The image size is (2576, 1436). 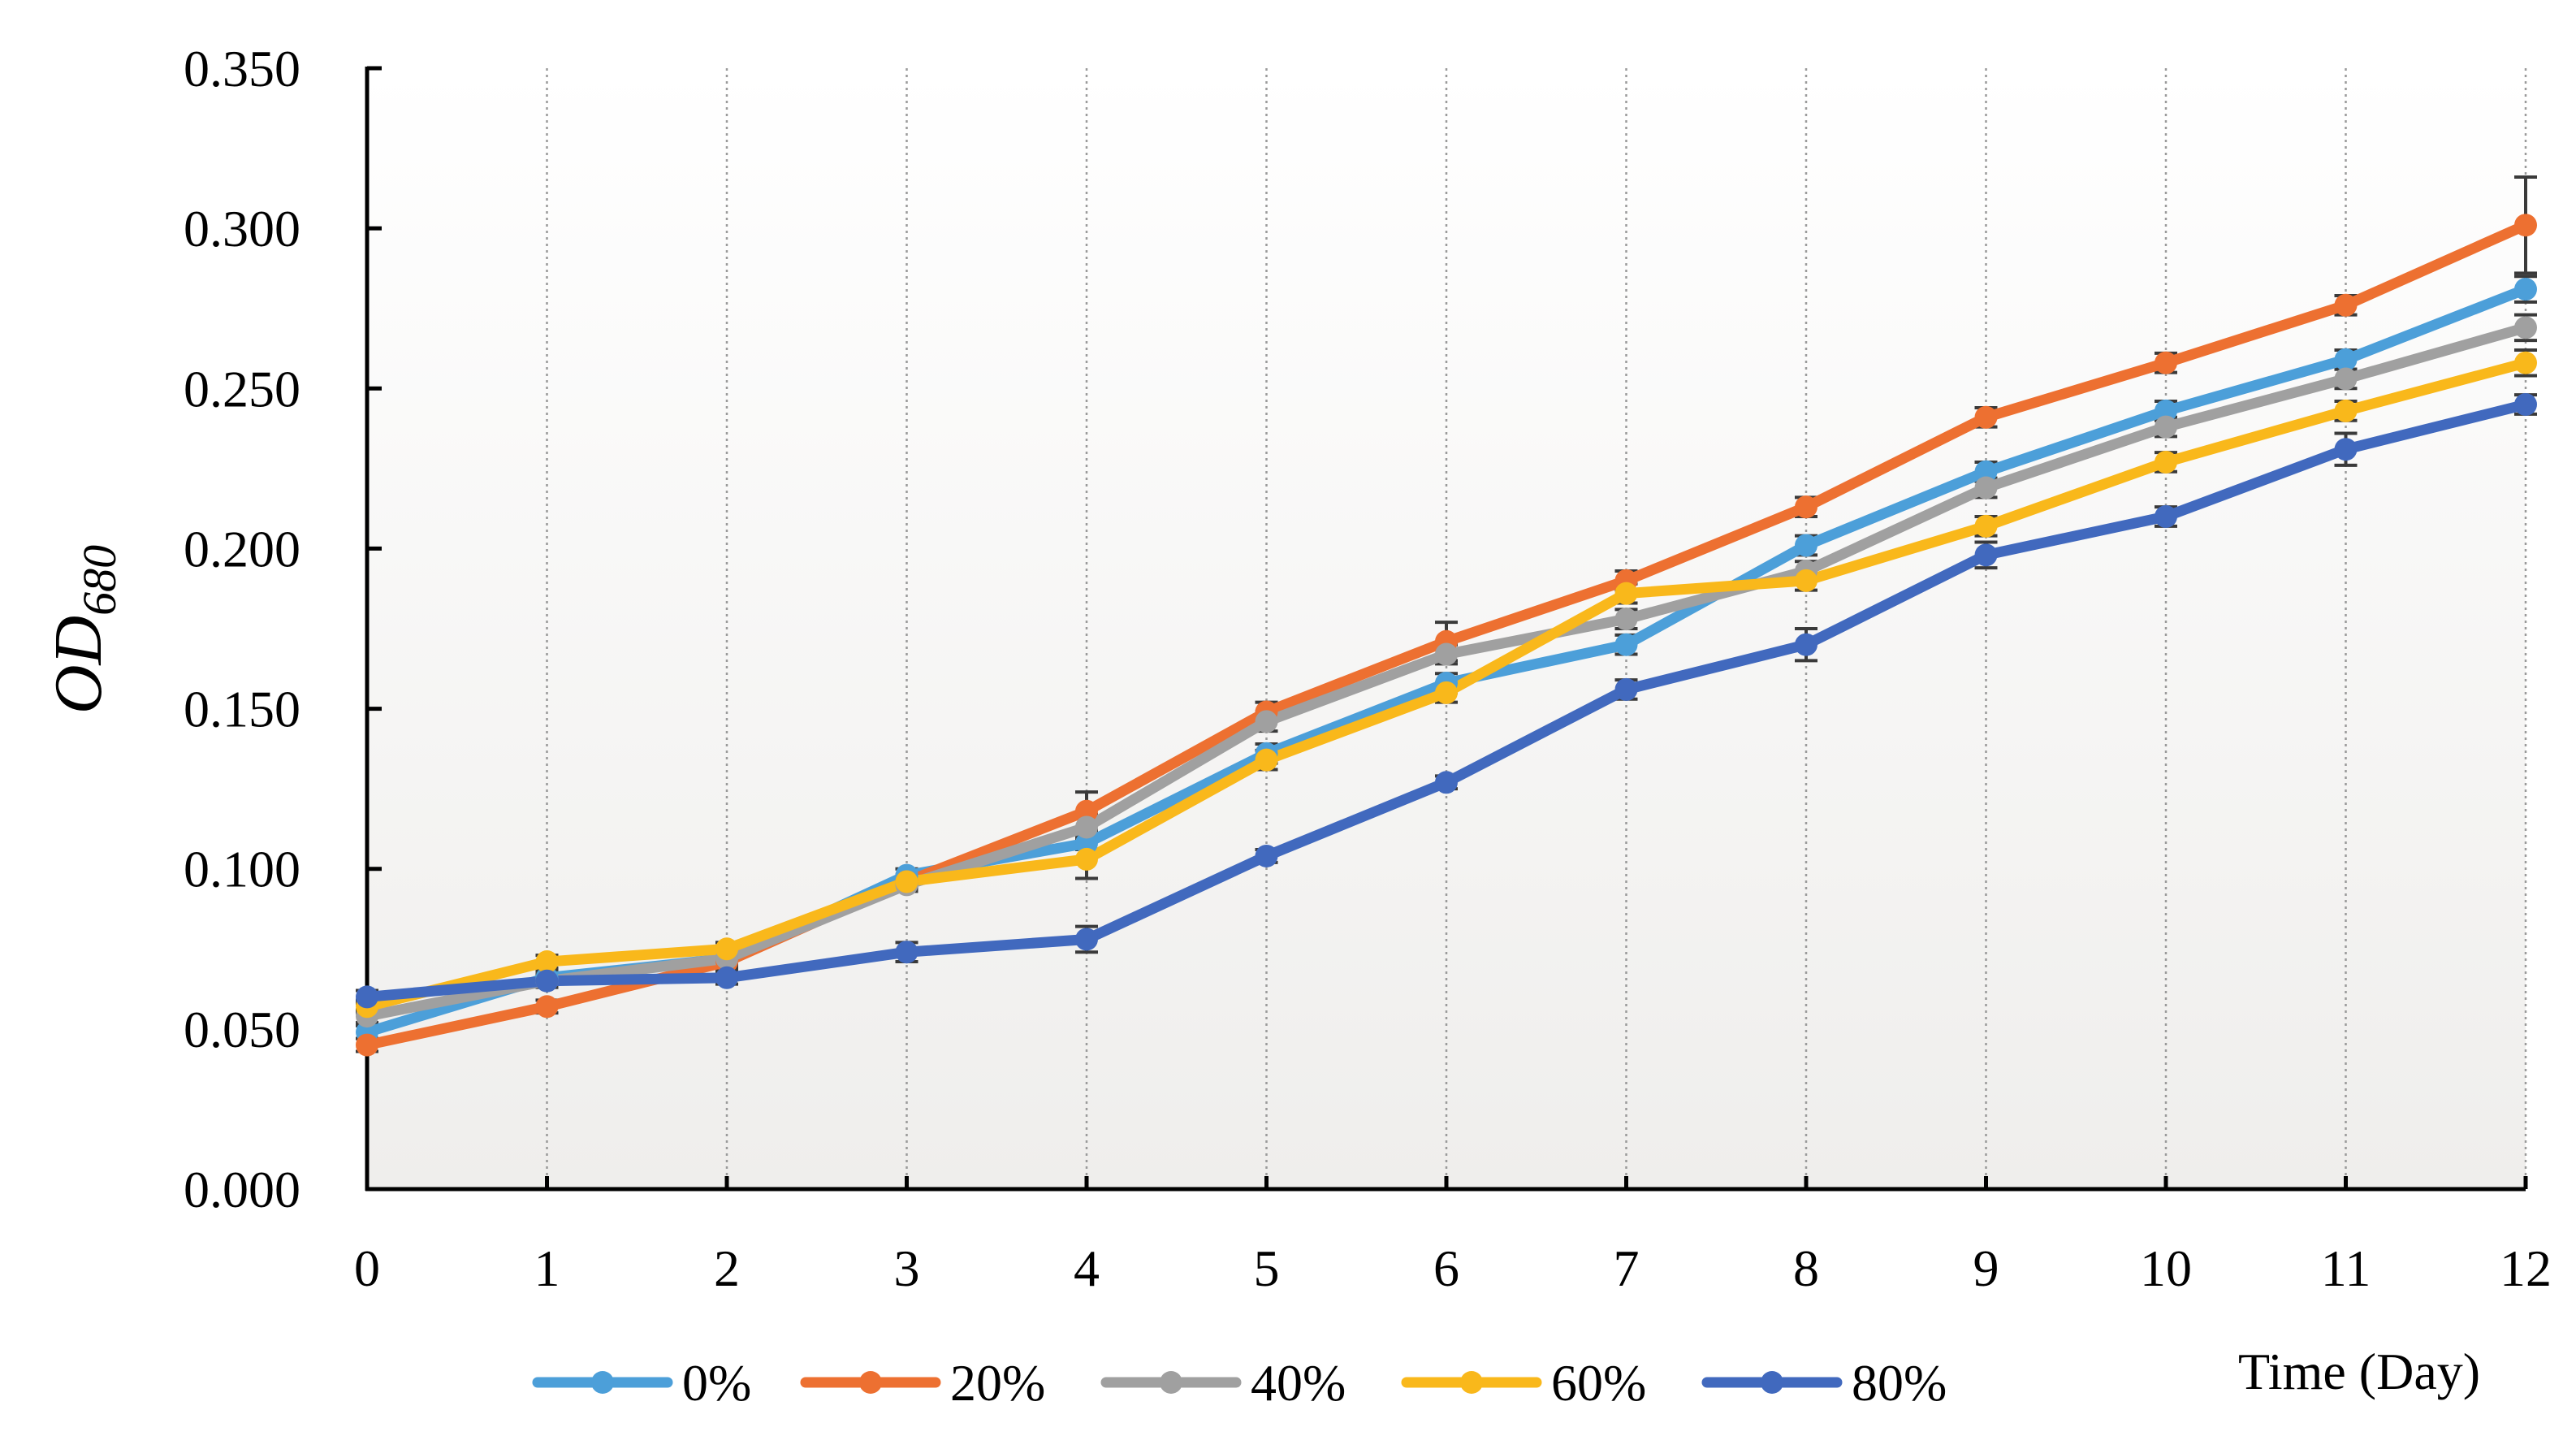 What do you see at coordinates (1598, 1383) in the screenshot?
I see `legend-60pct-label: 60%` at bounding box center [1598, 1383].